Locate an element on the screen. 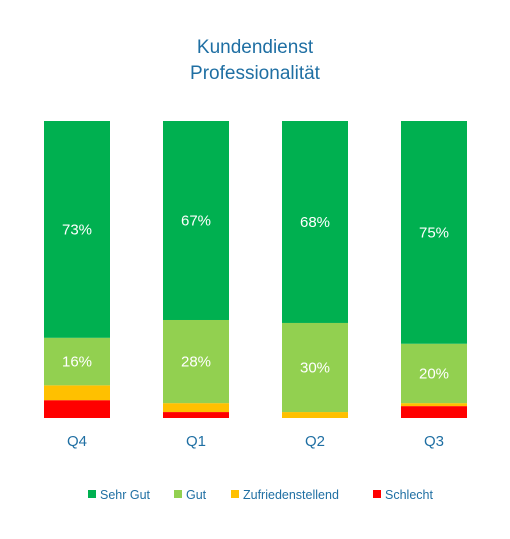  data-label-q4-sehr-gut: 73% is located at coordinates (77, 229).